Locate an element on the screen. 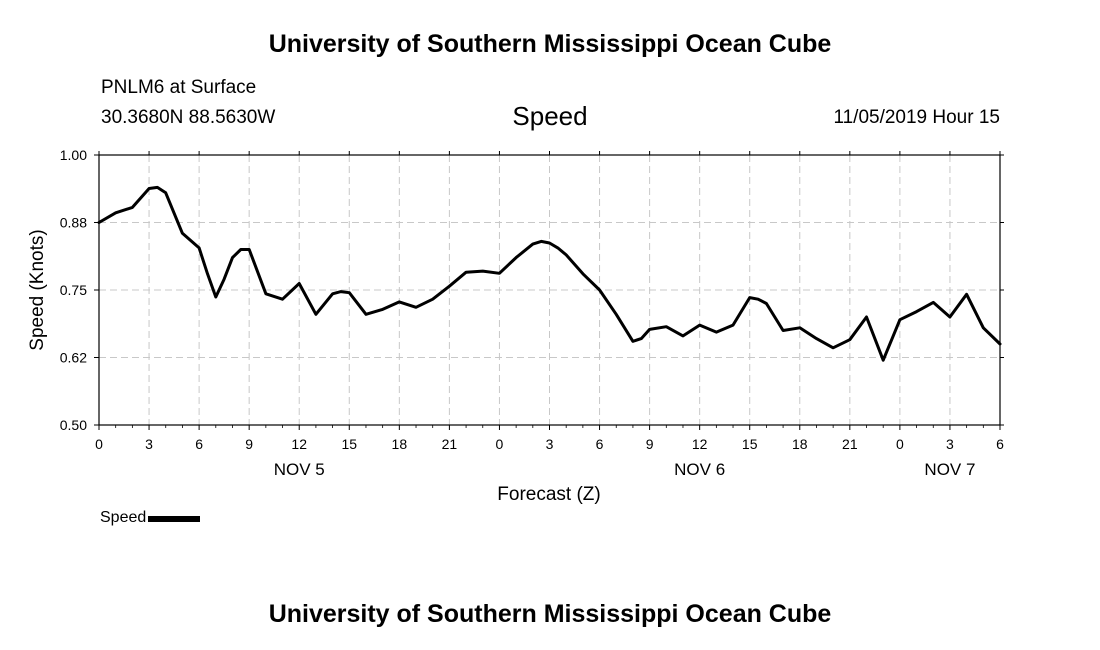  y-tick-label: 0.50 is located at coordinates (73, 425).